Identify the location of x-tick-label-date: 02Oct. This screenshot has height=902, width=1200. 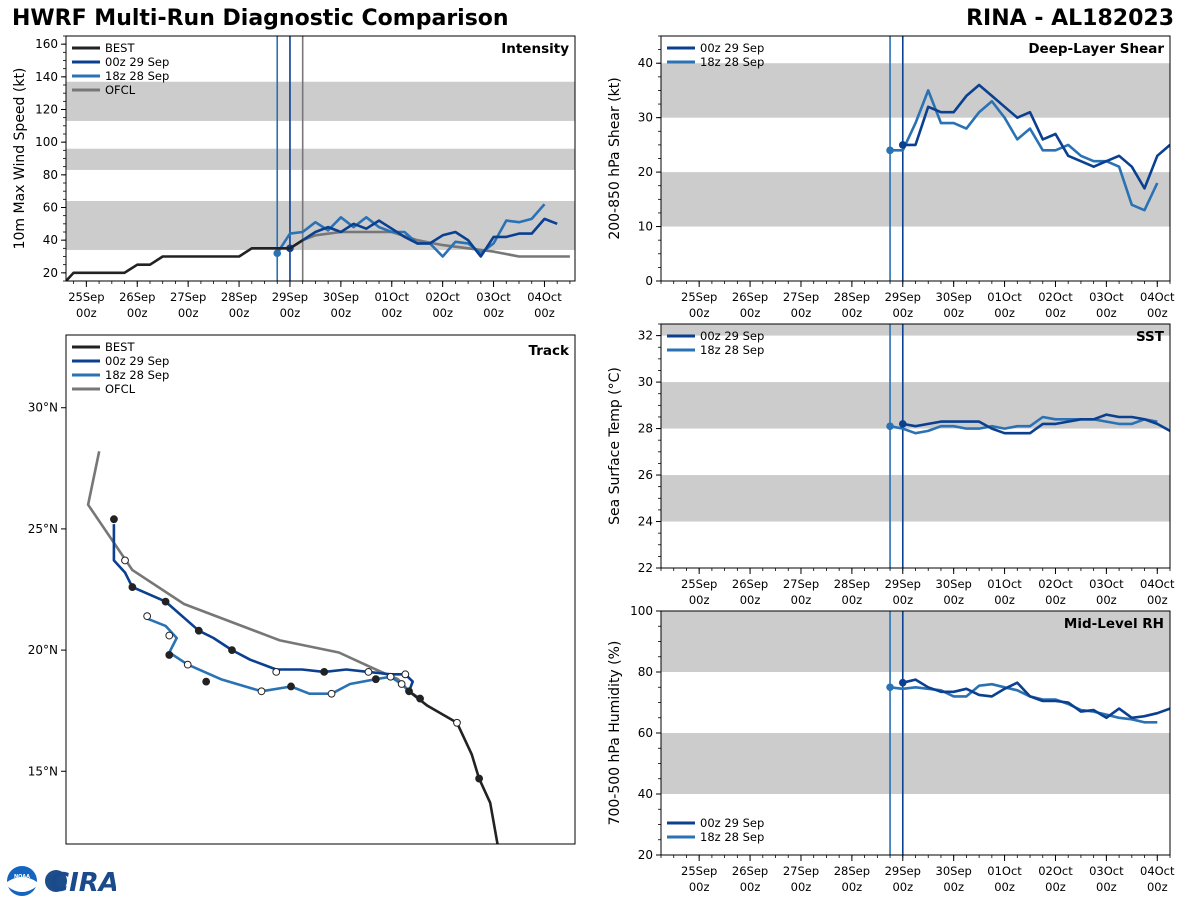
(1055, 584).